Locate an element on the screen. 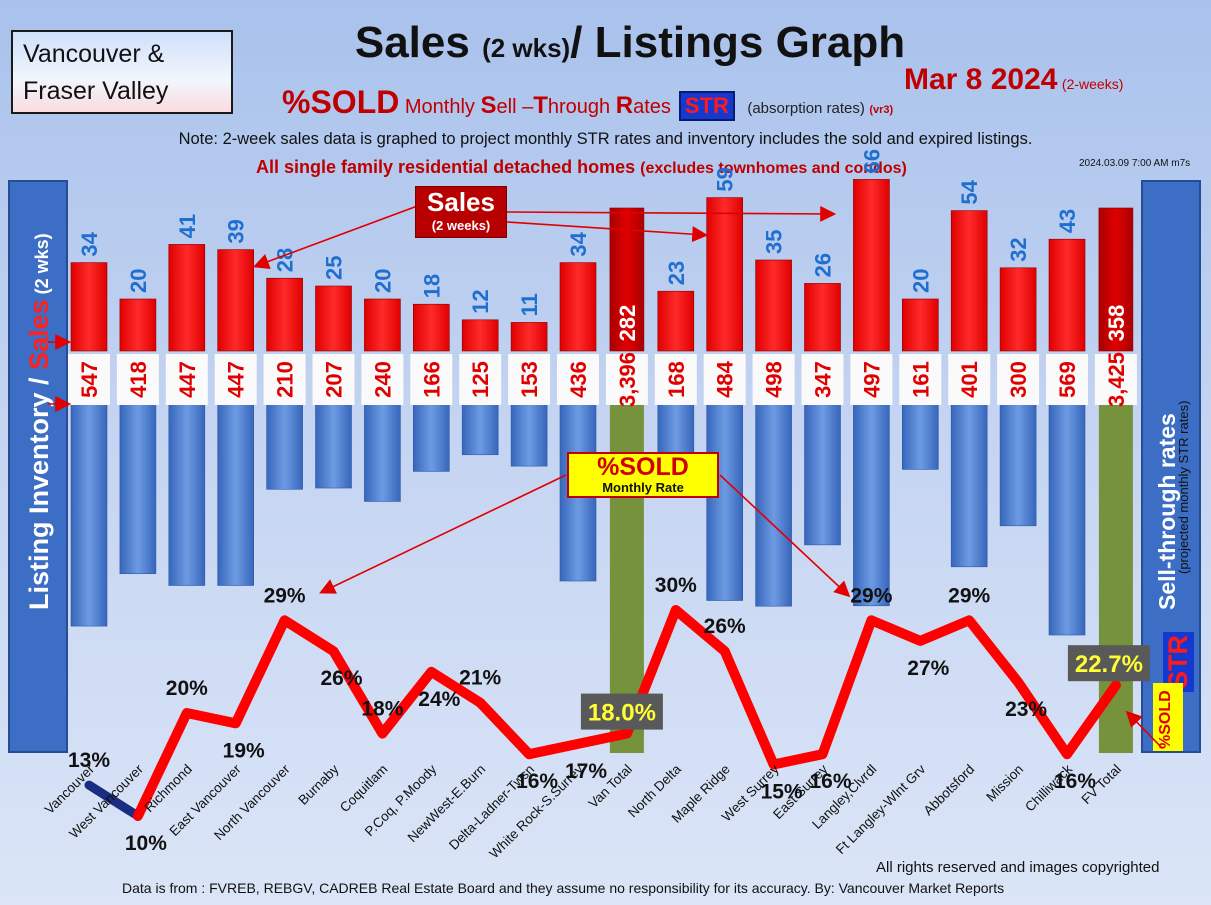  str-line-start-segment is located at coordinates (113, 800).